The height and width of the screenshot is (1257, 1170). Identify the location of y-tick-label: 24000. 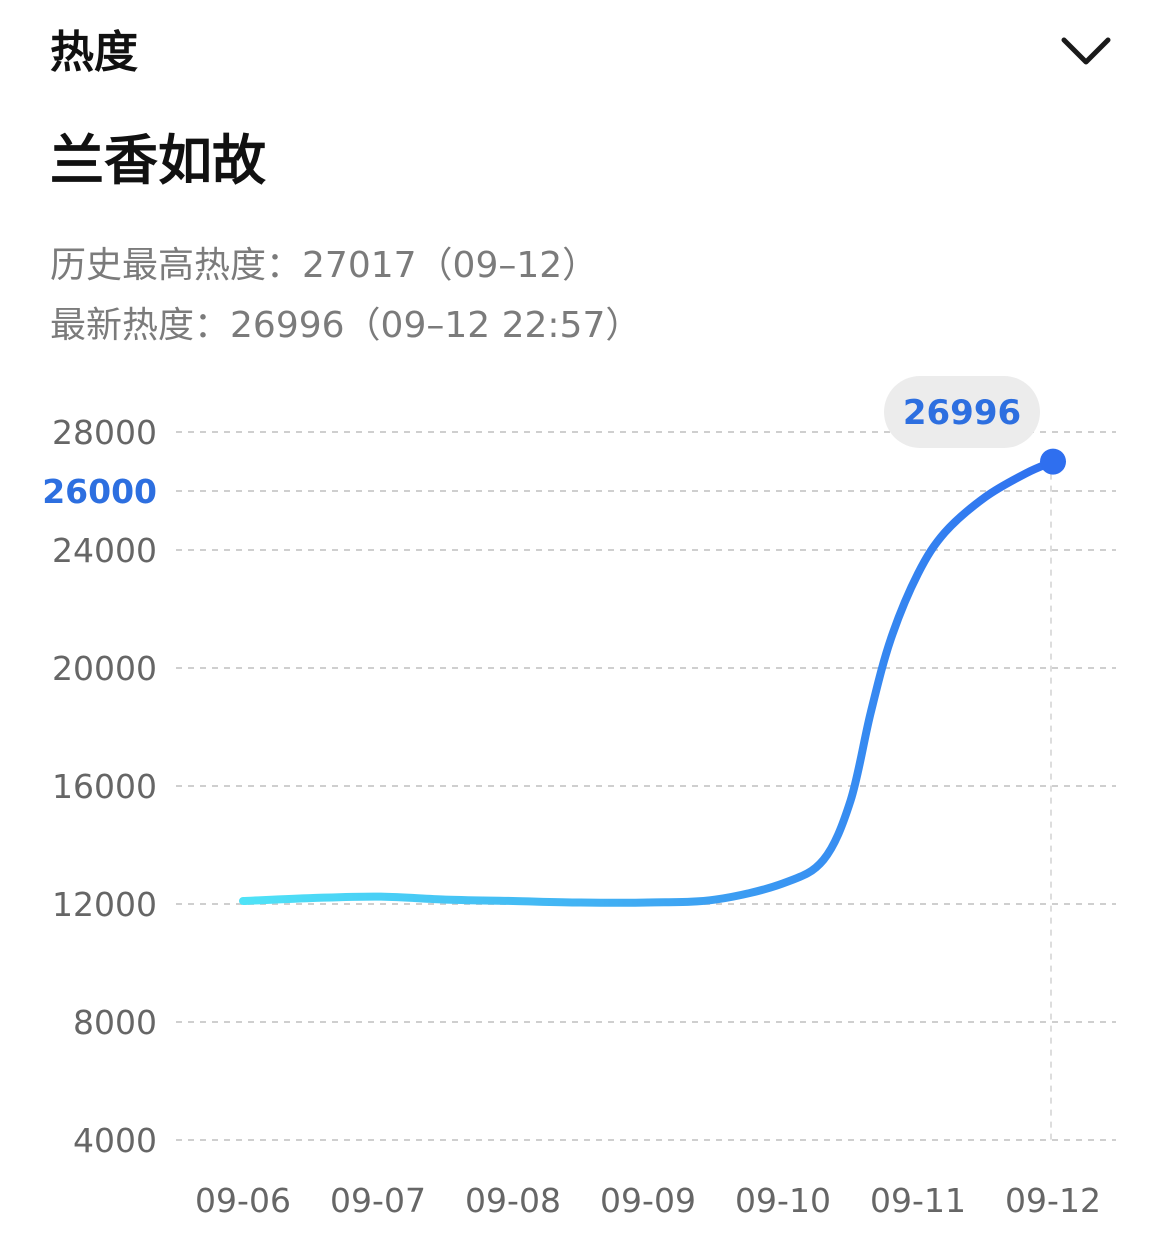
(104, 550).